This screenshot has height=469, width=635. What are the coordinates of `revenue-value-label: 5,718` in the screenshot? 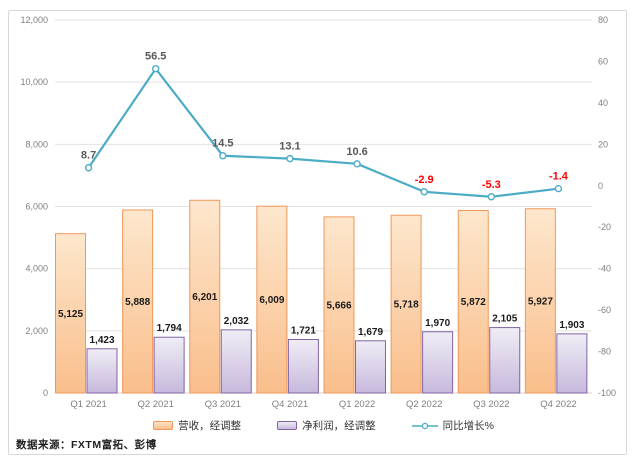 It's located at (406, 305).